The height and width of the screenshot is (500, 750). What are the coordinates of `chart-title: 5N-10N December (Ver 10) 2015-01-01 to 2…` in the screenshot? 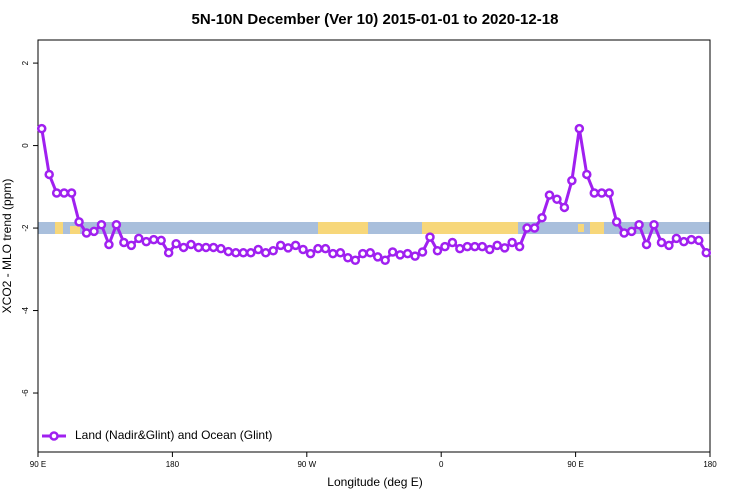 It's located at (375, 19).